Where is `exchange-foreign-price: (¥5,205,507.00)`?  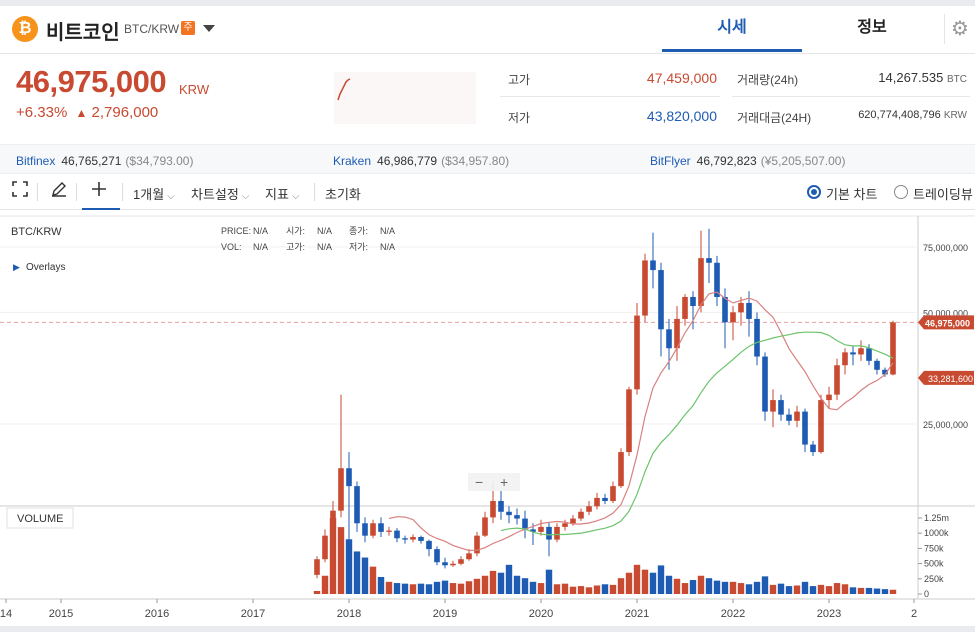
exchange-foreign-price: (¥5,205,507.00) is located at coordinates (803, 161).